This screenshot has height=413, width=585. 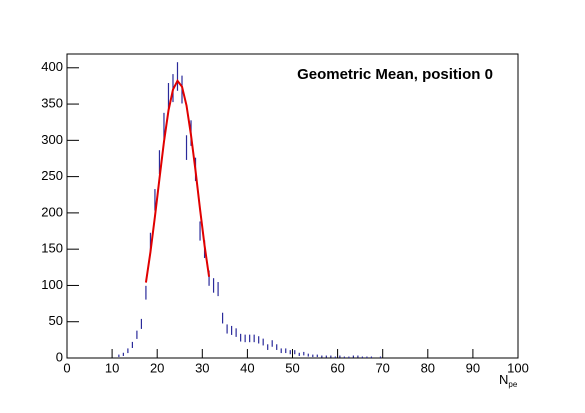 I want to click on x-tick-label: 10, so click(x=112, y=367).